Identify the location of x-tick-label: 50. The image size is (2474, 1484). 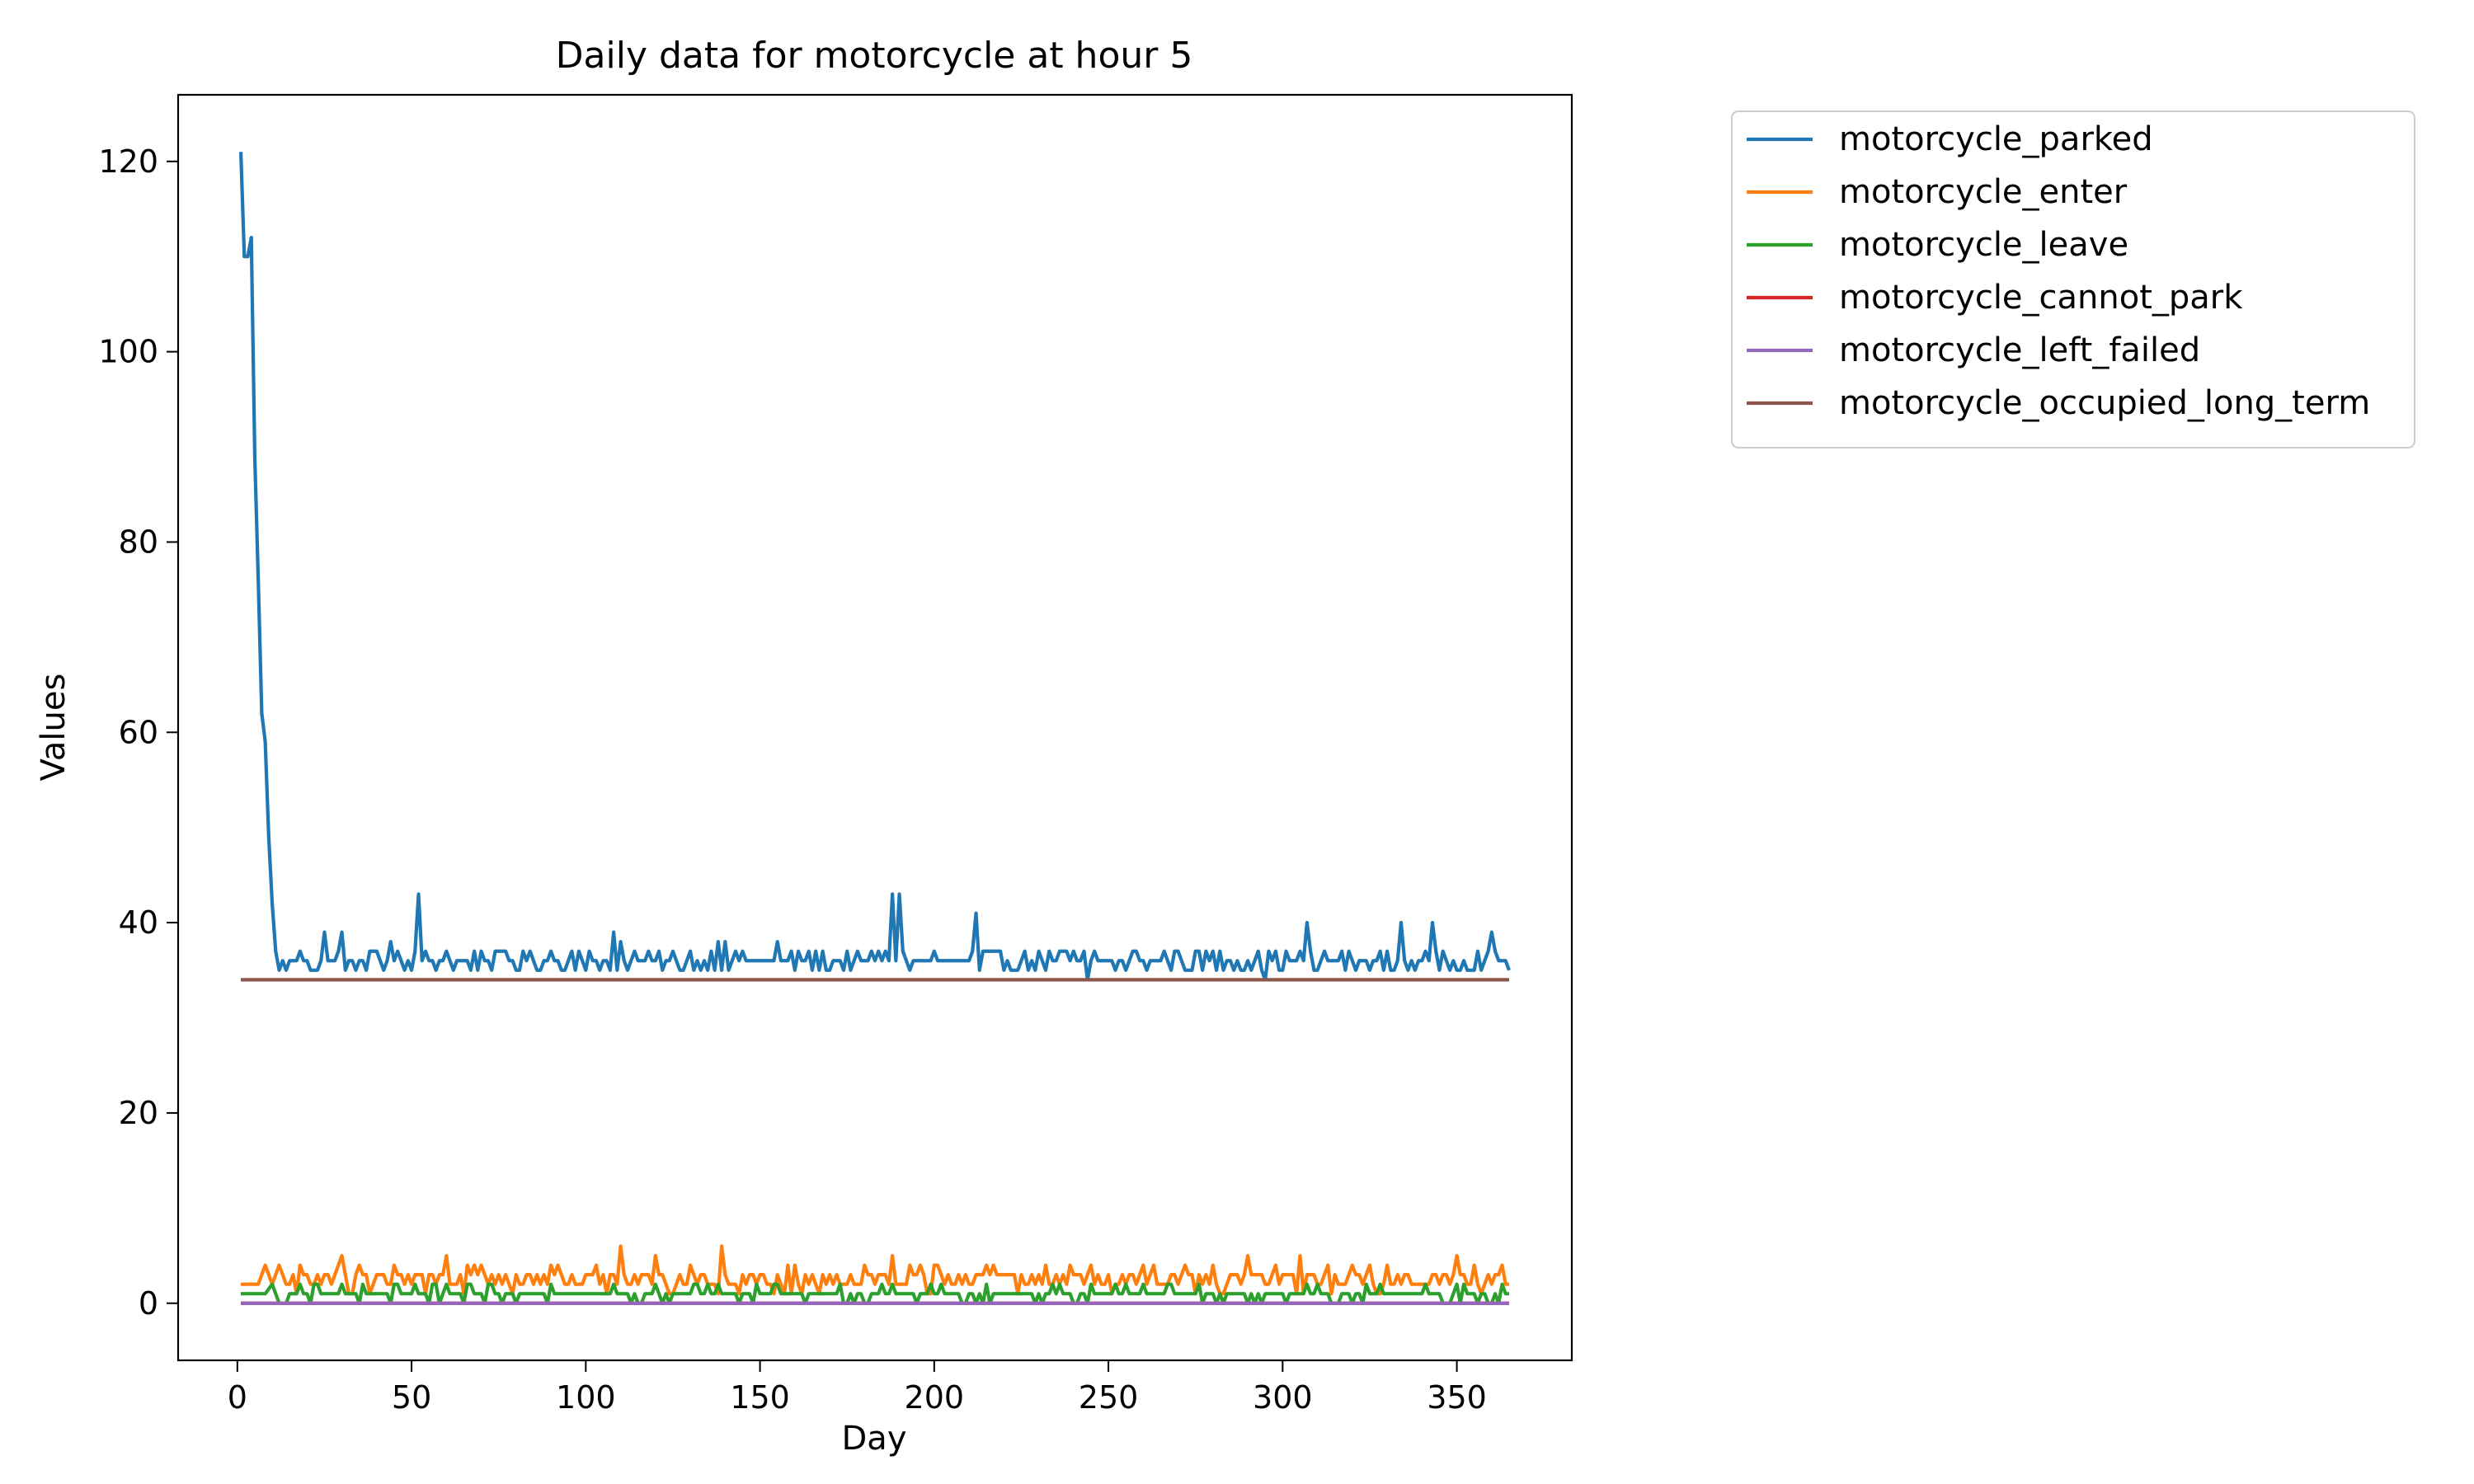
(411, 1397).